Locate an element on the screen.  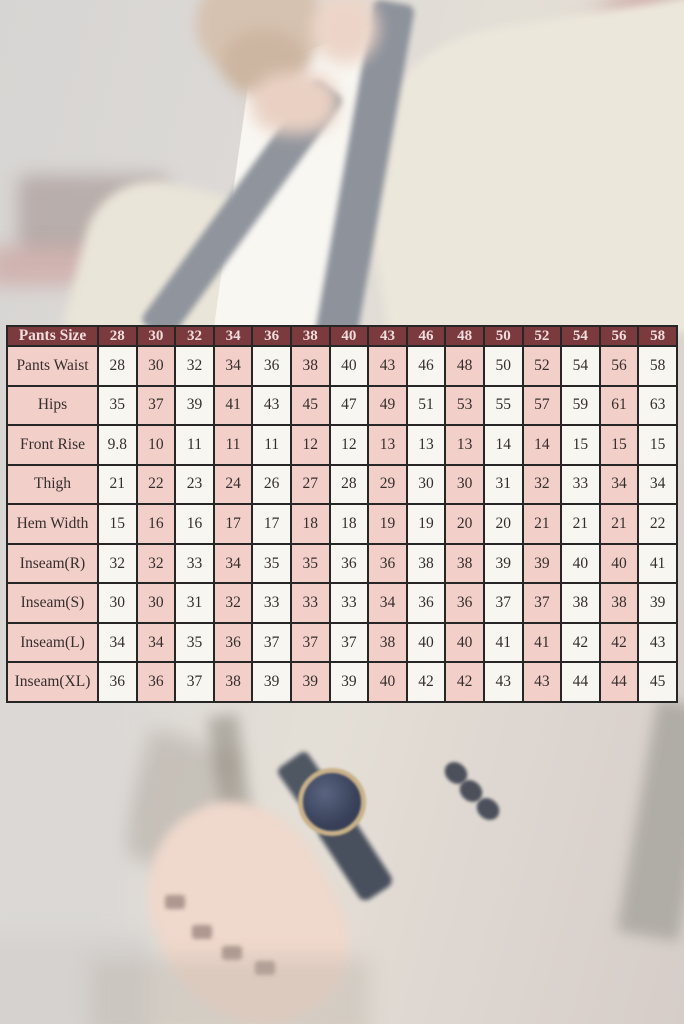
background-bottom-left-gray is located at coordinates (75, 979).